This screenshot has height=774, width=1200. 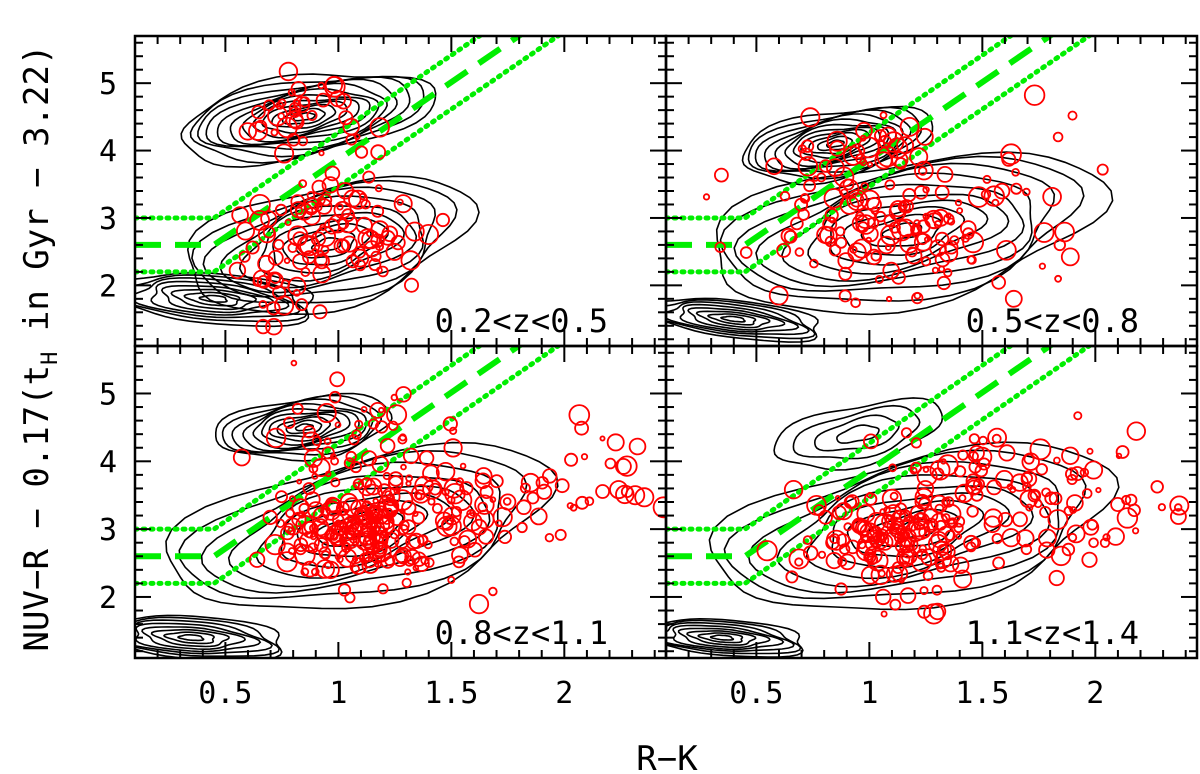 What do you see at coordinates (108, 341) in the screenshot?
I see `y-tick-labels: 2 3 4 5 2 3 4 5` at bounding box center [108, 341].